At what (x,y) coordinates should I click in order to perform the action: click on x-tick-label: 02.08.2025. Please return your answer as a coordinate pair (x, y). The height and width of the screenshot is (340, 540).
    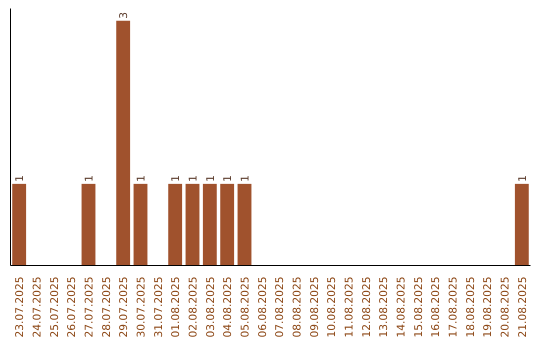
    Looking at the image, I should click on (193, 307).